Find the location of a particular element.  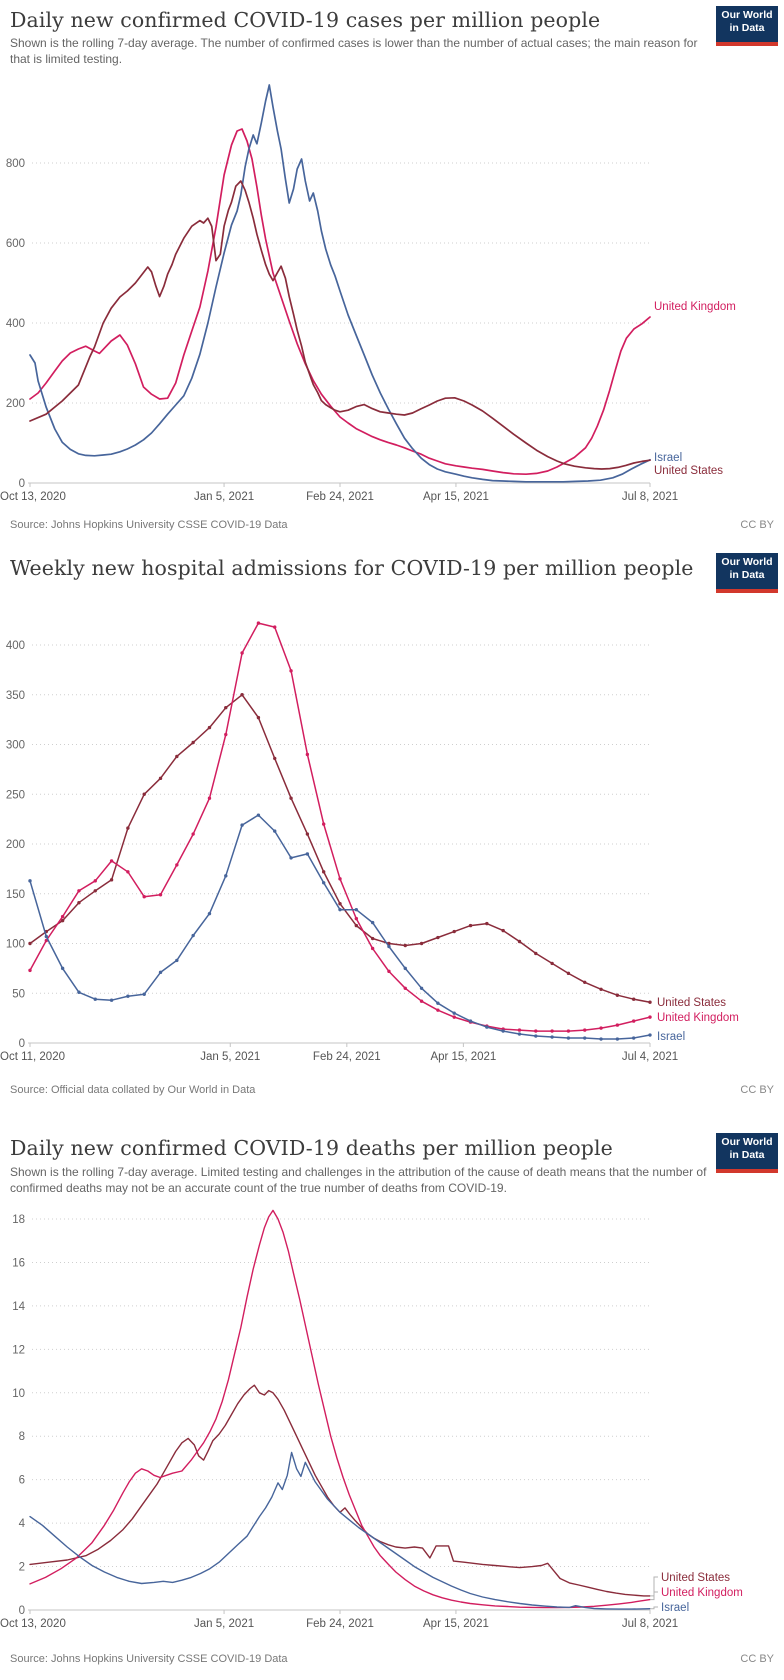

series-end-label: United Kingdom is located at coordinates (702, 1593).